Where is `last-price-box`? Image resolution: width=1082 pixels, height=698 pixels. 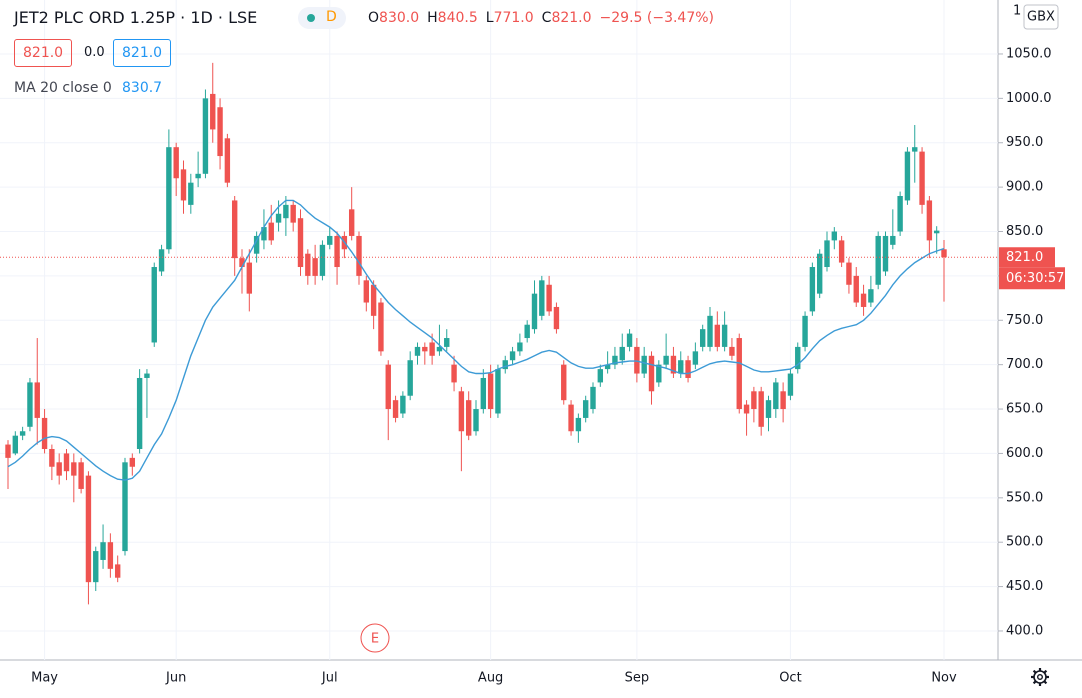
last-price-box is located at coordinates (1027, 257).